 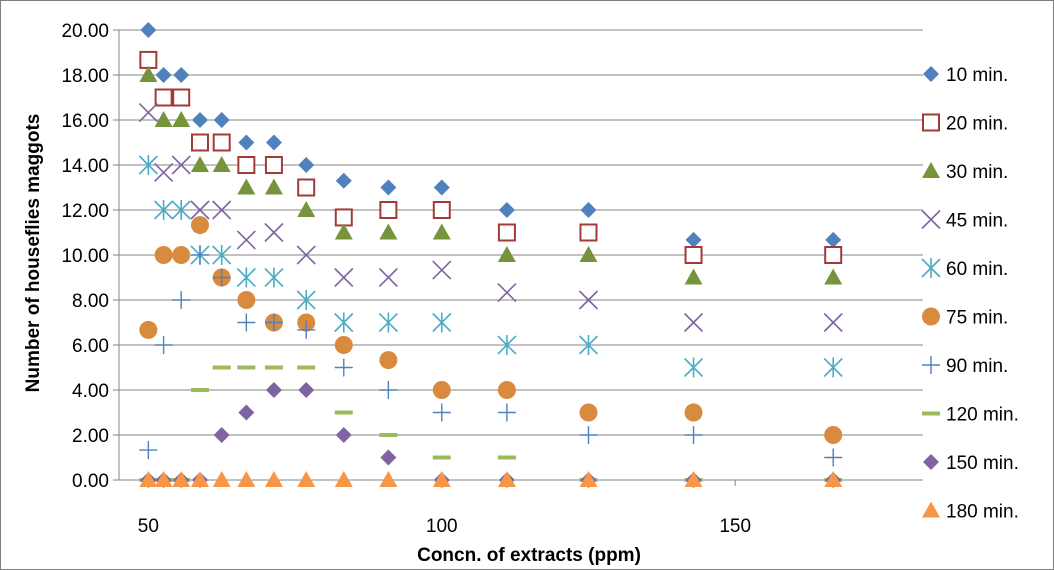 I want to click on y-tick-label: 12.00, so click(x=85, y=211).